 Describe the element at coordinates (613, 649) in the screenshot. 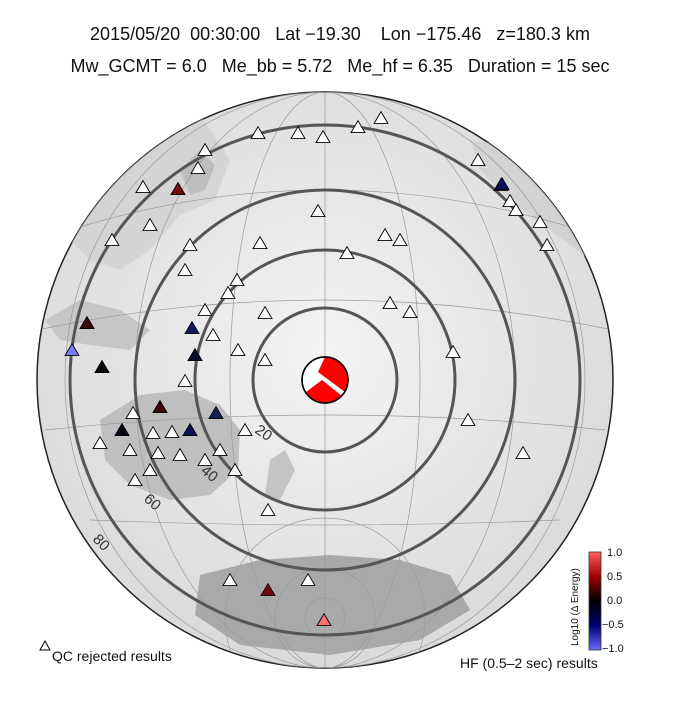

I see `cb-tick-5: −1.0` at that location.